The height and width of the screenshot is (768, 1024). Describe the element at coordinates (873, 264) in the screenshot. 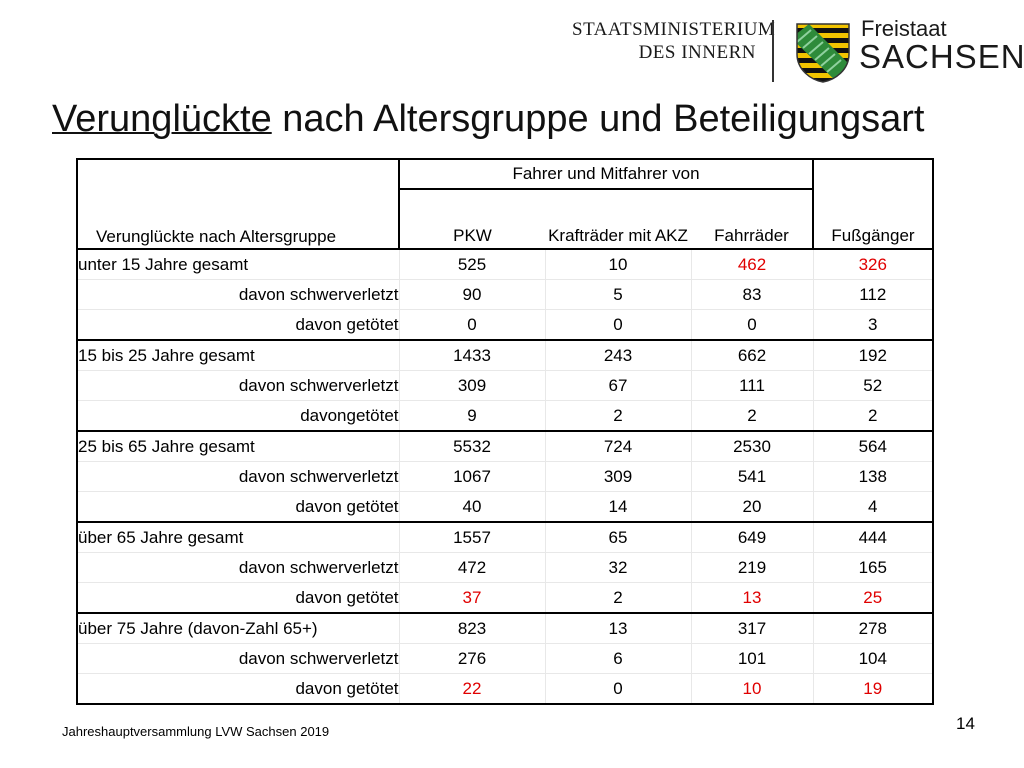

I see `table-cell: 326` at that location.